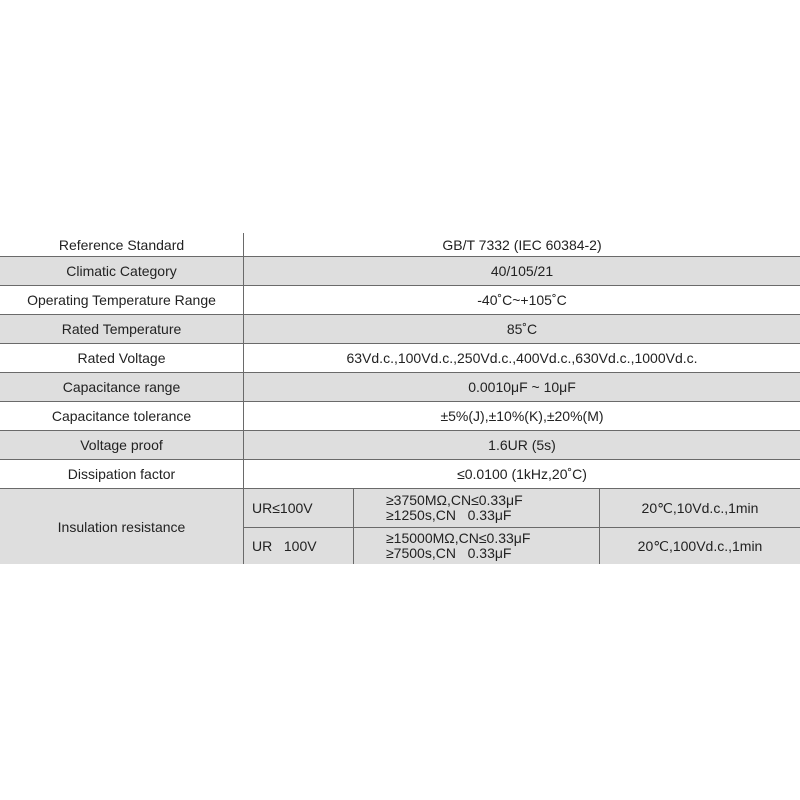 This screenshot has height=800, width=800. Describe the element at coordinates (299, 546) in the screenshot. I see `voltage-condition: UR 100V` at that location.